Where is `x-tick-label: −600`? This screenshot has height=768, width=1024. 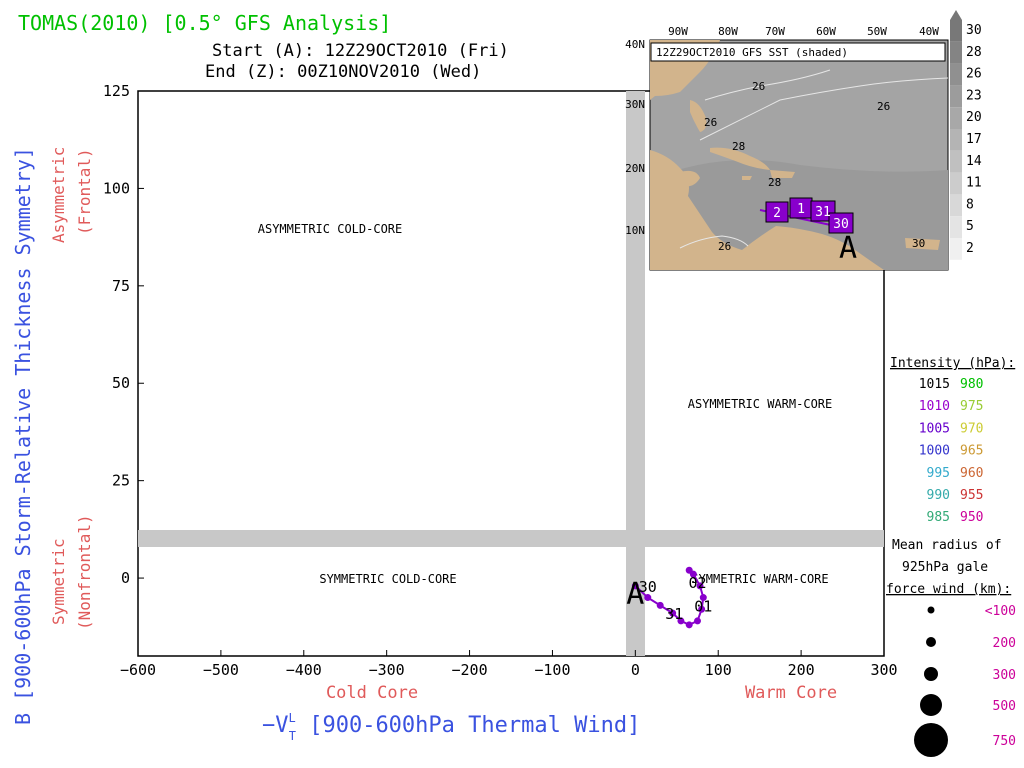
x-tick-label: −600 is located at coordinates (138, 670).